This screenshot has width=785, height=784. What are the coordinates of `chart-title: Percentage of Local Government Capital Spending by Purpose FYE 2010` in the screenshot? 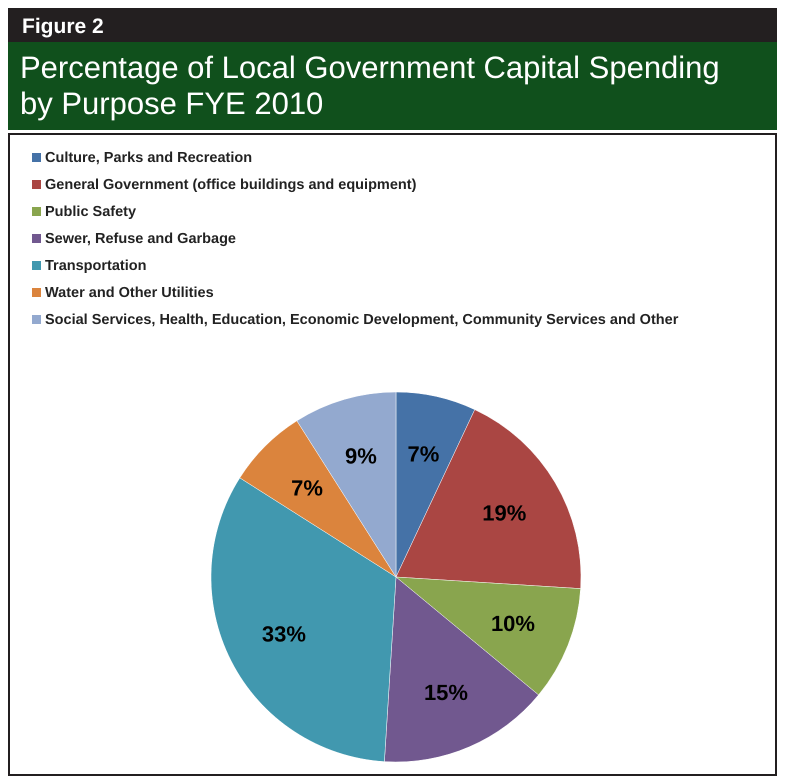 It's located at (370, 85).